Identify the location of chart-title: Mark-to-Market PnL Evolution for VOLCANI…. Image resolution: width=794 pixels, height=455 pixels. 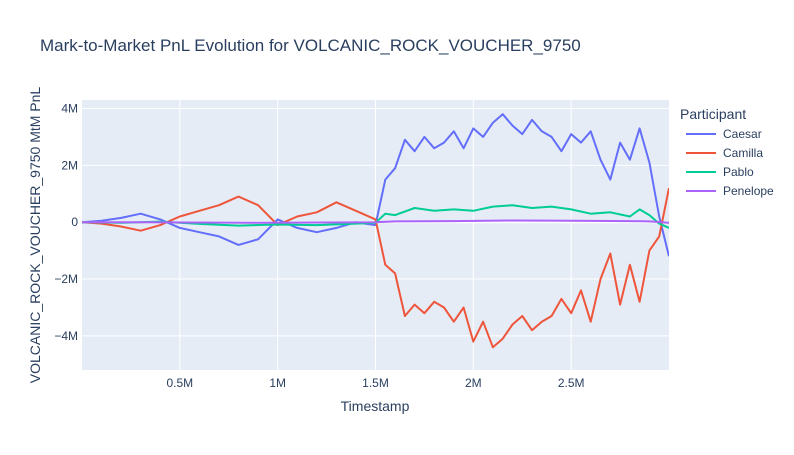
(310, 45).